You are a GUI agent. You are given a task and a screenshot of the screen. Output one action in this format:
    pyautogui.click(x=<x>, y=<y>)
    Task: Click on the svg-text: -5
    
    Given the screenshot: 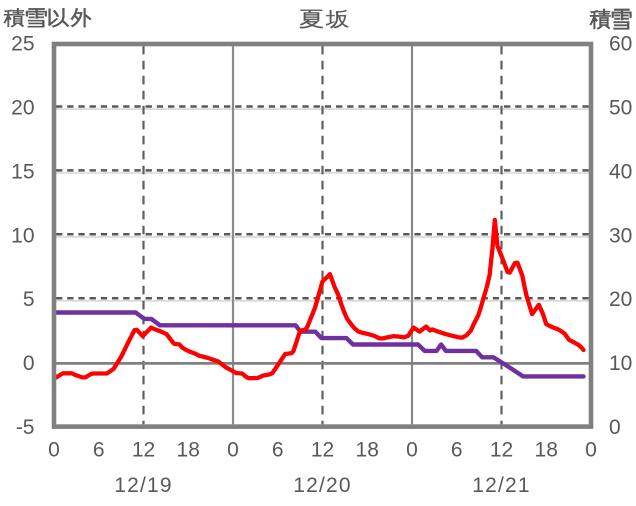 What is the action you would take?
    pyautogui.click(x=25, y=427)
    